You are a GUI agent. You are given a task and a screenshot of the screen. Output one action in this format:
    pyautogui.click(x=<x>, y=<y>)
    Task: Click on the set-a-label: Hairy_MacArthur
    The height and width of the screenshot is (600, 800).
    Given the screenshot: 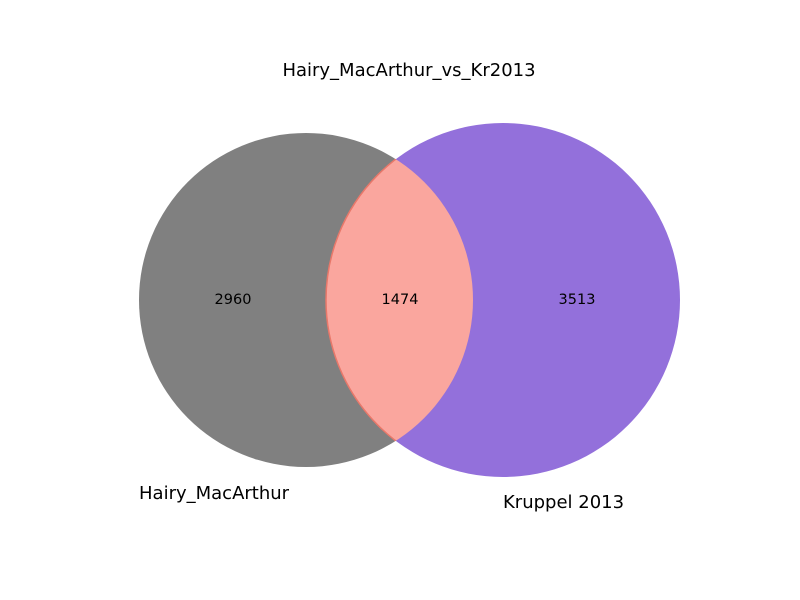 What is the action you would take?
    pyautogui.click(x=214, y=493)
    